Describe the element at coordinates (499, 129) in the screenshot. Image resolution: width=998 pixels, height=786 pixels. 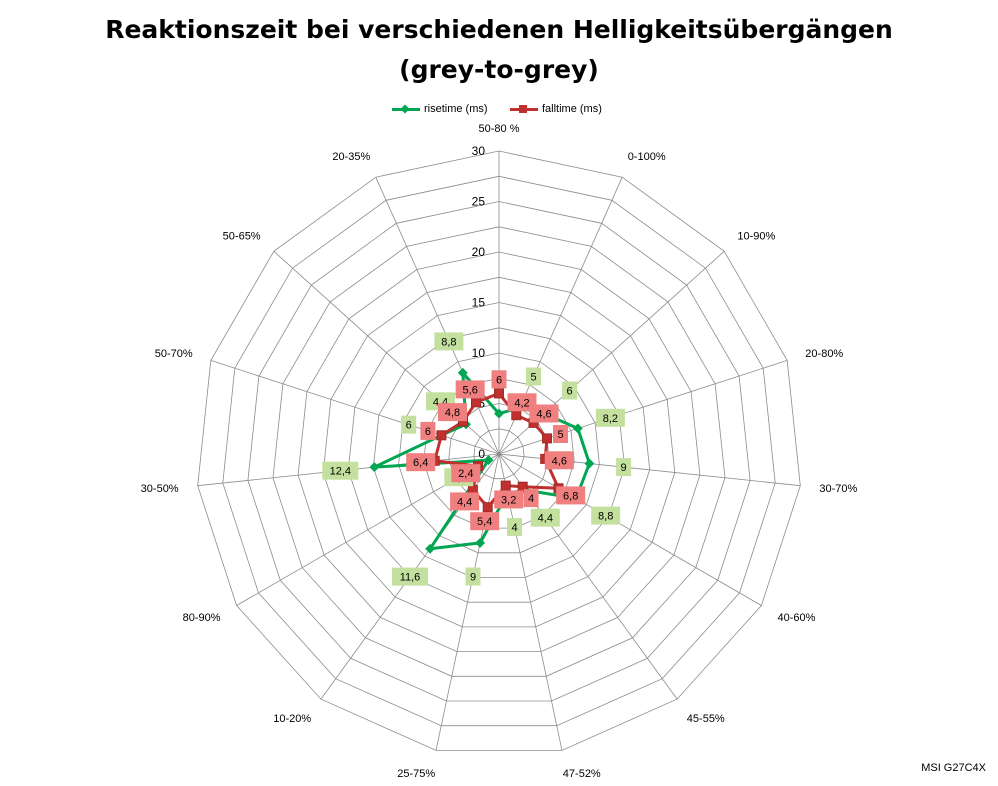
I see `category-label: 50-80 %` at that location.